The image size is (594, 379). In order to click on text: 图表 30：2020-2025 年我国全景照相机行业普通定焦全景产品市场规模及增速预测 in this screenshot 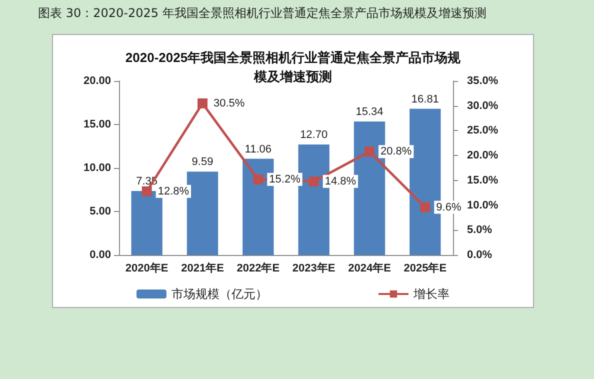, I will do `click(262, 13)`.